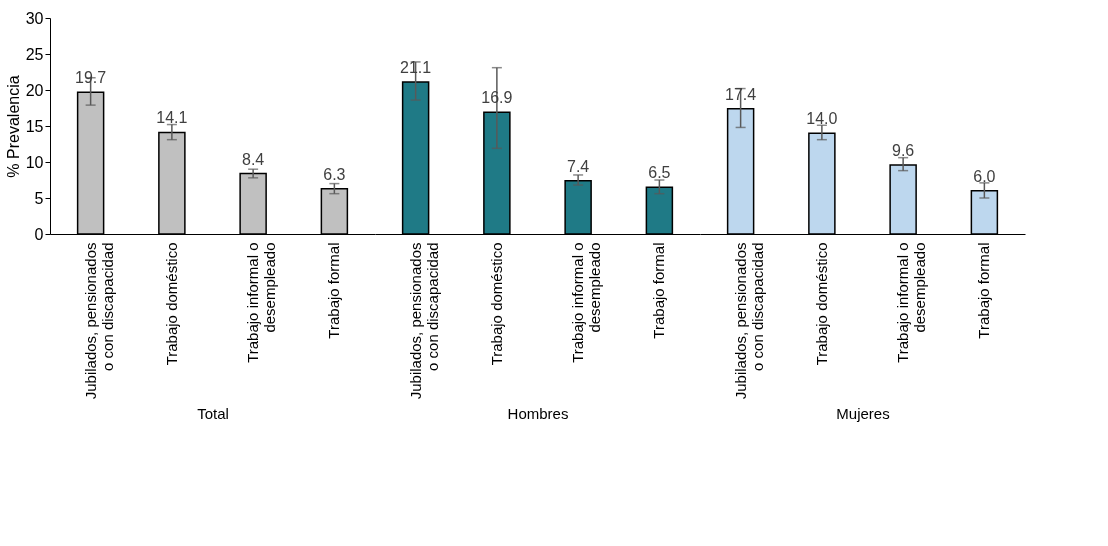 Image resolution: width=1108 pixels, height=546 pixels. I want to click on y-tick-label: 10, so click(34, 162).